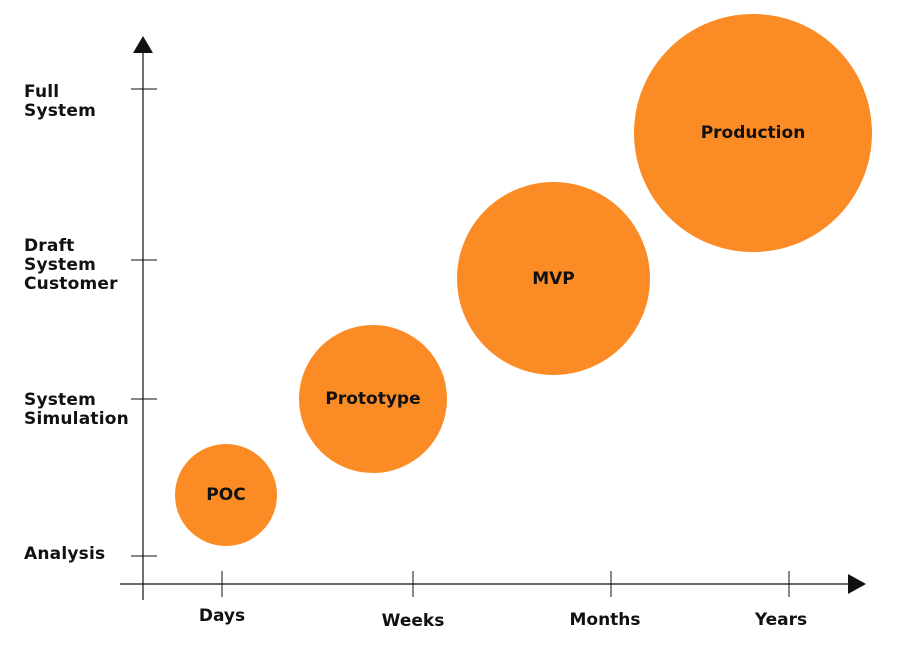 Image resolution: width=913 pixels, height=654 pixels. I want to click on y-label-analysis: Analysis, so click(65, 554).